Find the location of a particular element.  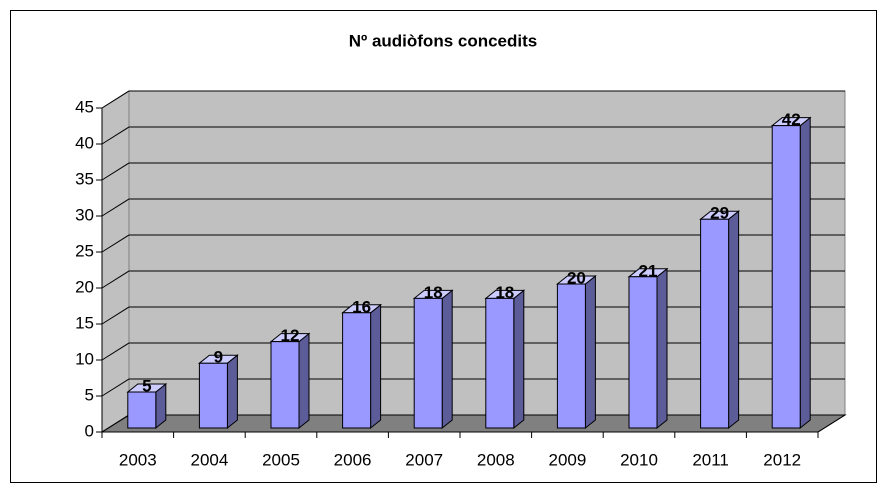

y-tick-label: 40 is located at coordinates (84, 142).